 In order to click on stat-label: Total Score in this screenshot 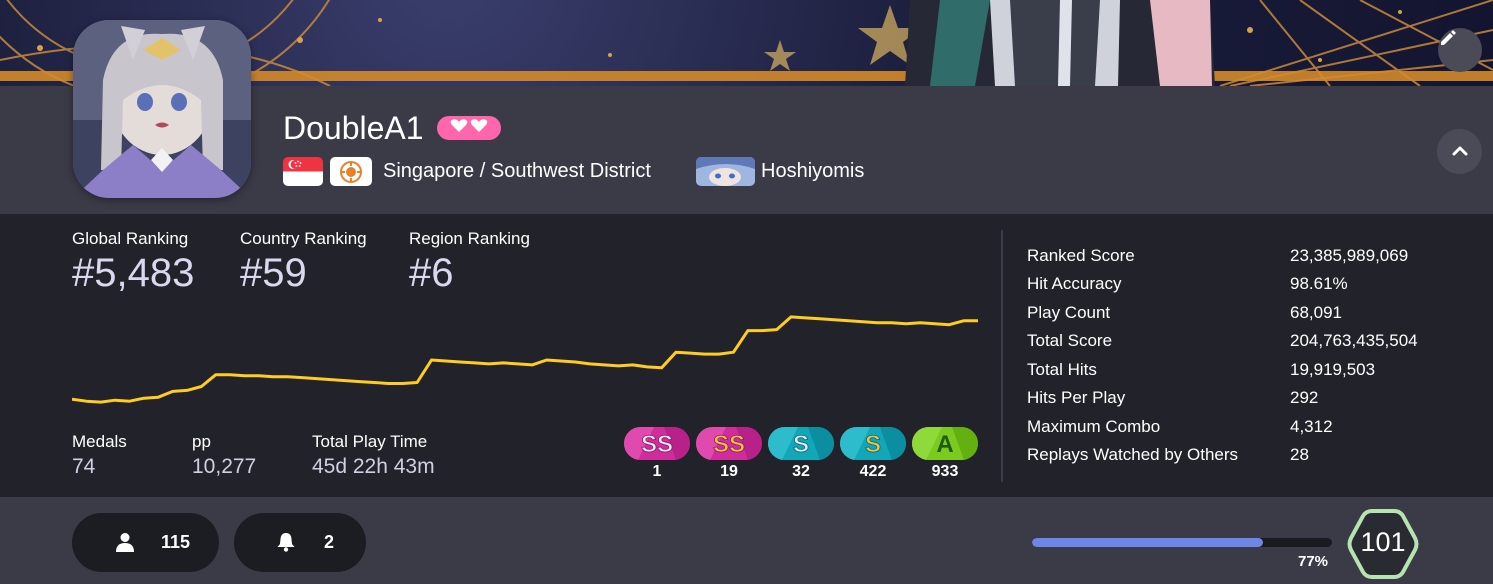, I will do `click(1070, 340)`.